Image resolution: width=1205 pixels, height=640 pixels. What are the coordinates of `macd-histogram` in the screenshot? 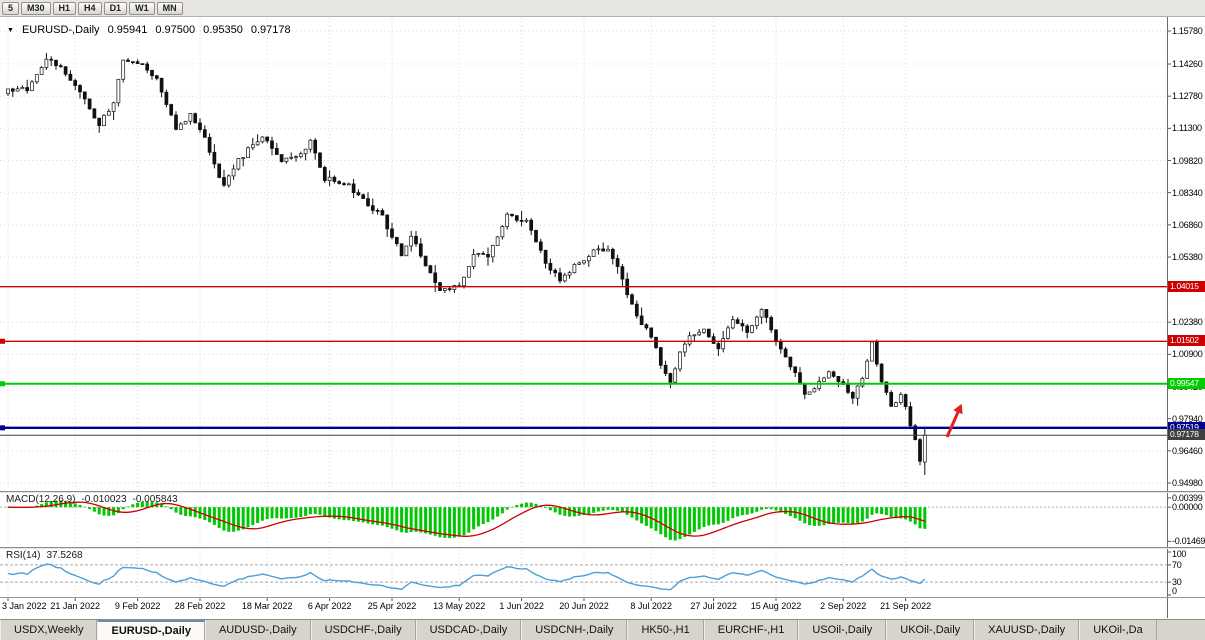 It's located at (466, 520).